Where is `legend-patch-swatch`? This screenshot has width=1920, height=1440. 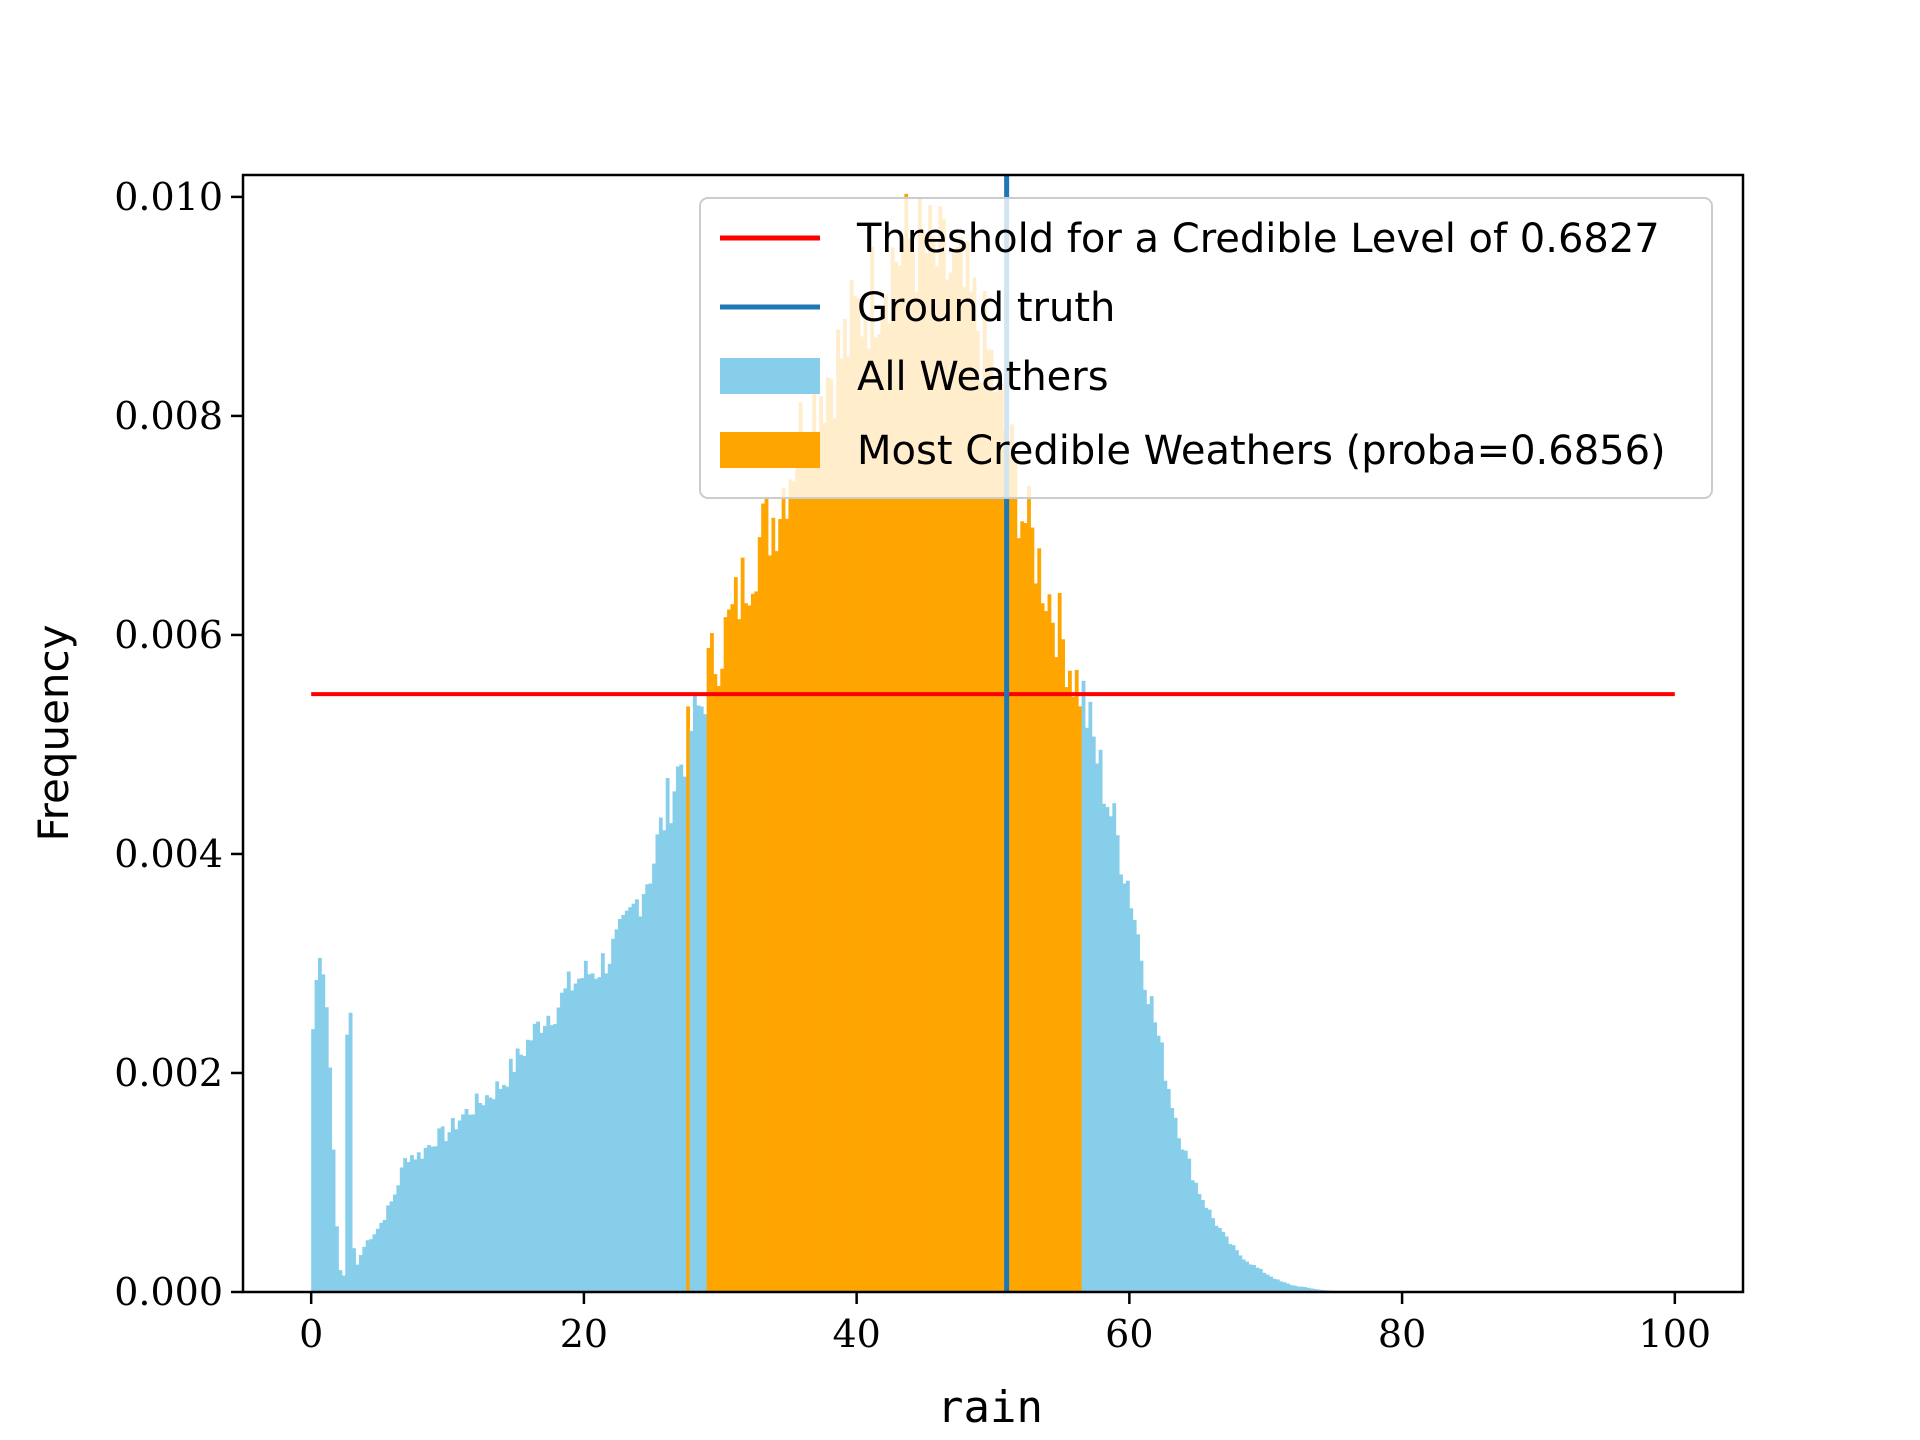
legend-patch-swatch is located at coordinates (770, 376).